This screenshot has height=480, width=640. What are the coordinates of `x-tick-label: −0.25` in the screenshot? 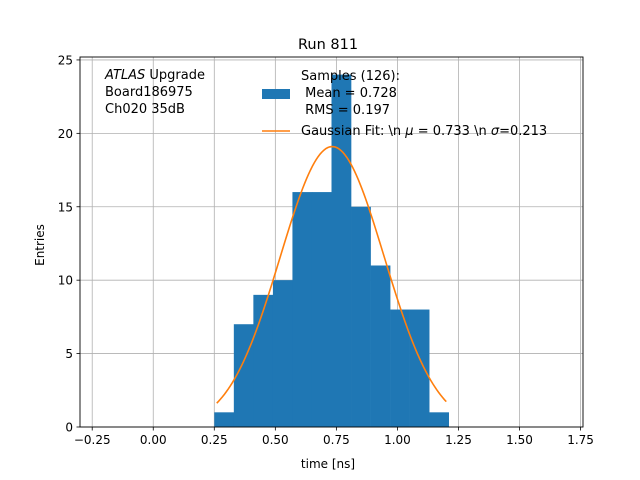 It's located at (92, 440).